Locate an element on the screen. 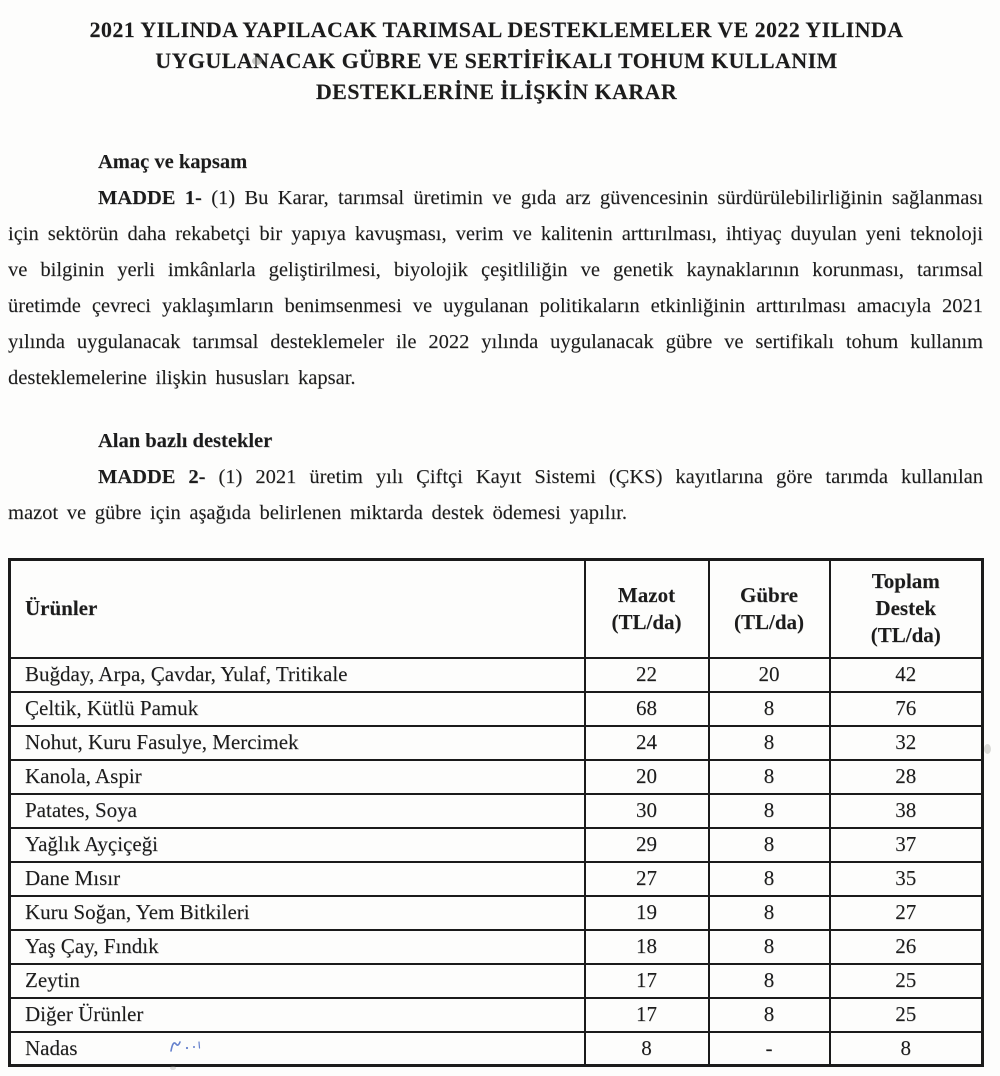 Image resolution: width=1000 pixels, height=1076 pixels. header-cell-gubre: Gübre (TL/da) is located at coordinates (769, 608).